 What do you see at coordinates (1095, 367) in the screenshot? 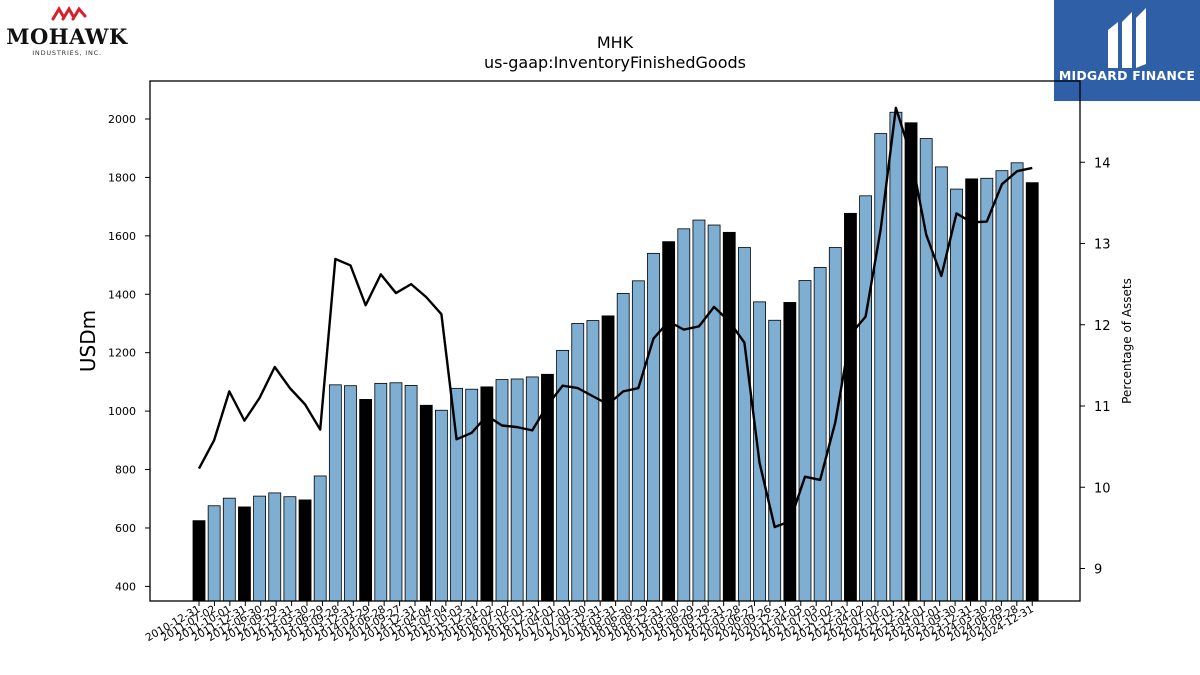
I see `right-y-axis: 9 10 11 12 13 14` at bounding box center [1095, 367].